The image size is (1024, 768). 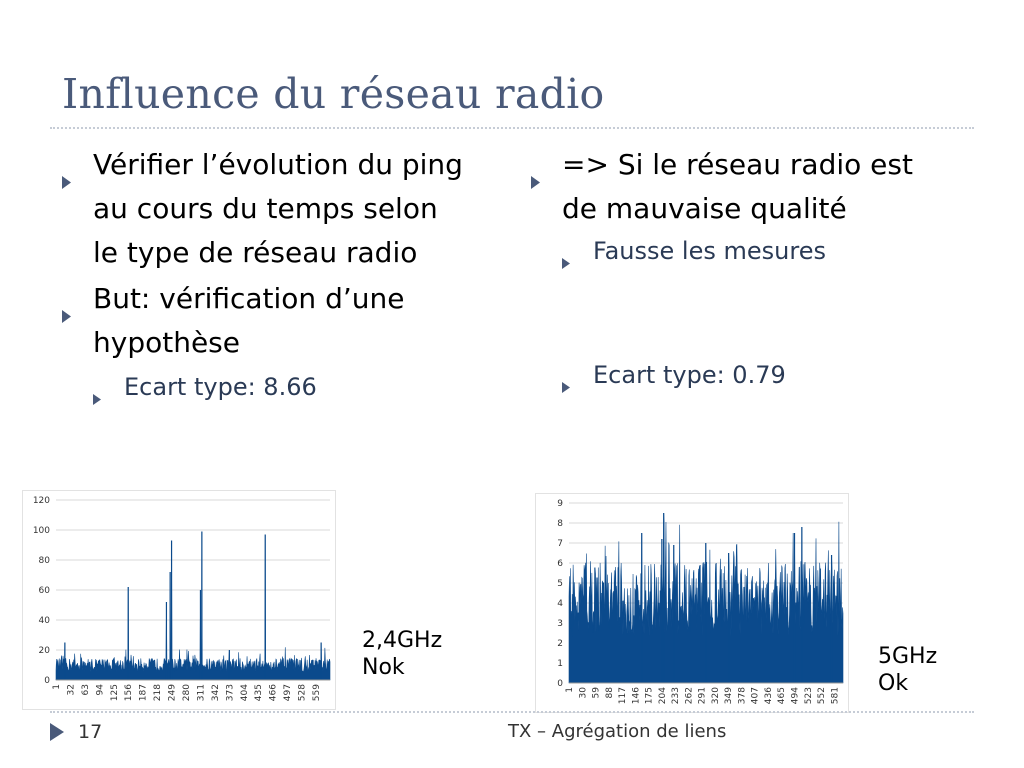 What do you see at coordinates (288, 692) in the screenshot?
I see `x-tick-label: 497` at bounding box center [288, 692].